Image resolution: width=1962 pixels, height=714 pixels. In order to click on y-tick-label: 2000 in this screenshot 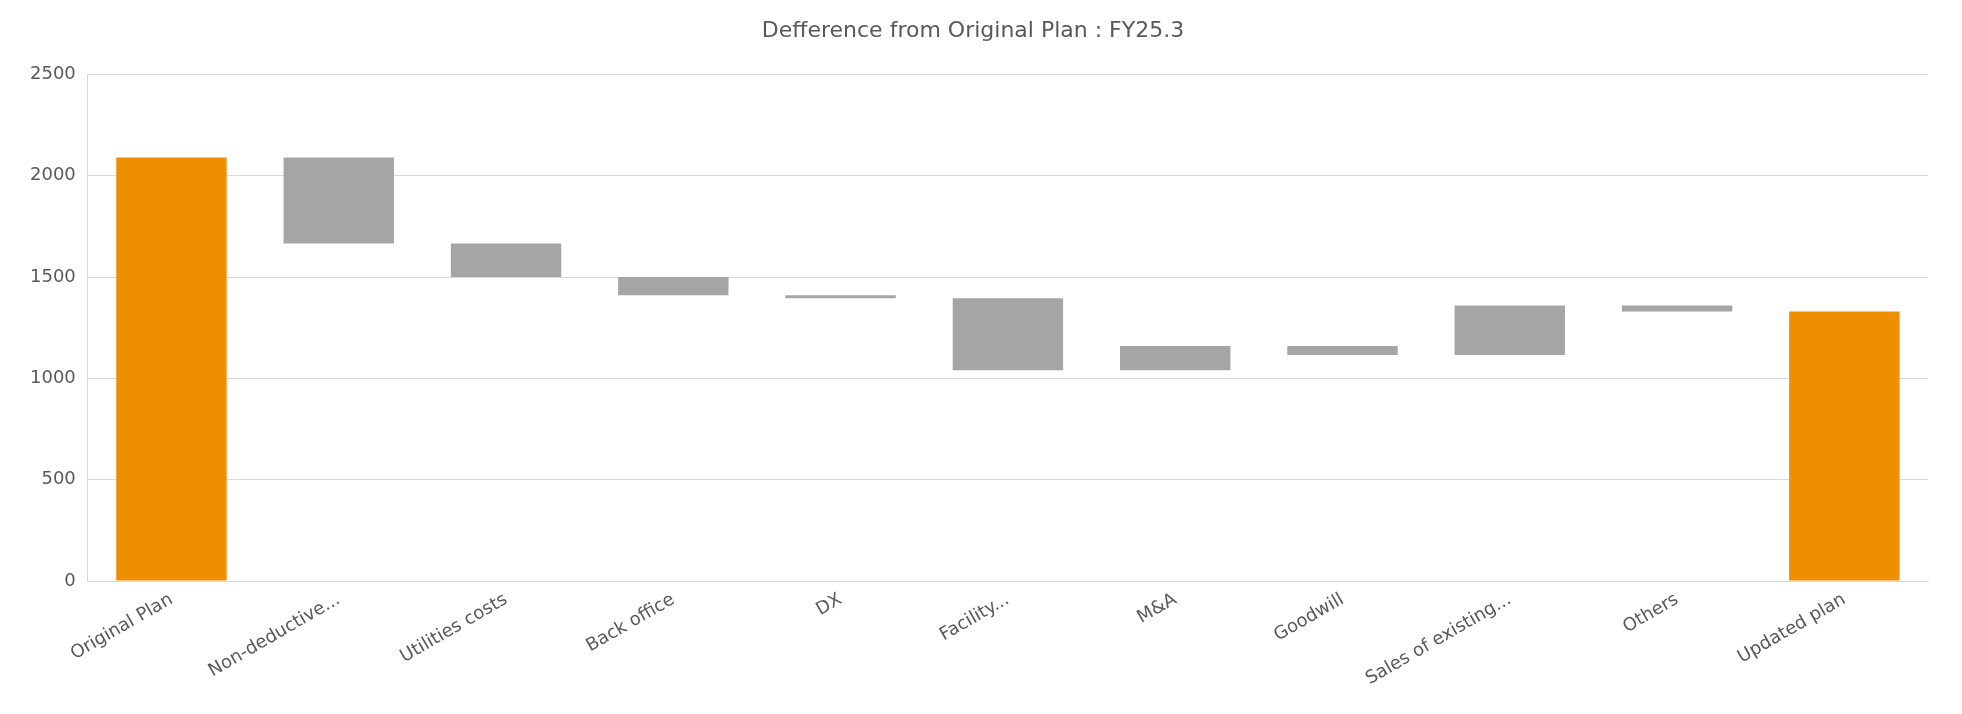, I will do `click(53, 174)`.